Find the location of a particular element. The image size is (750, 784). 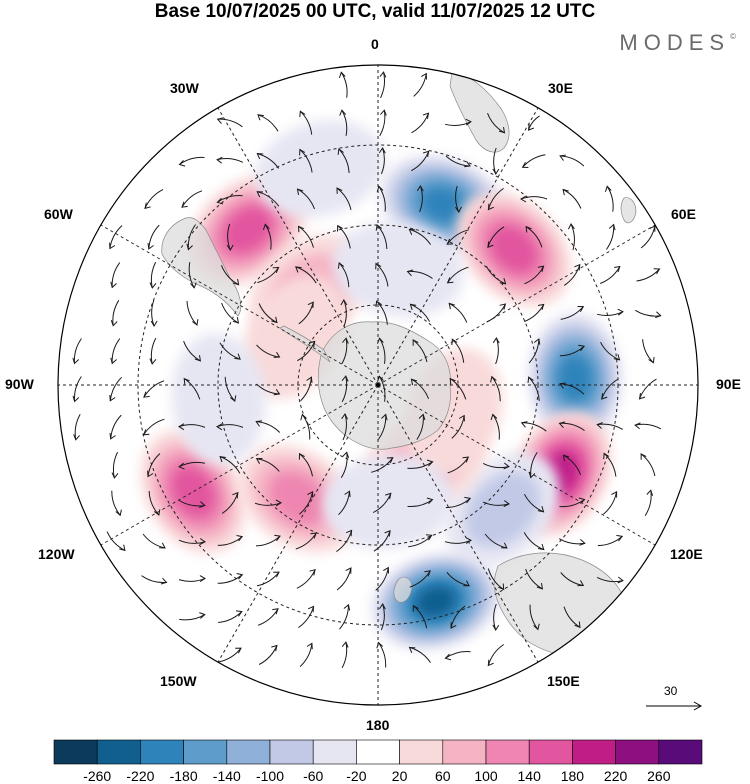

colorbar is located at coordinates (378, 752).